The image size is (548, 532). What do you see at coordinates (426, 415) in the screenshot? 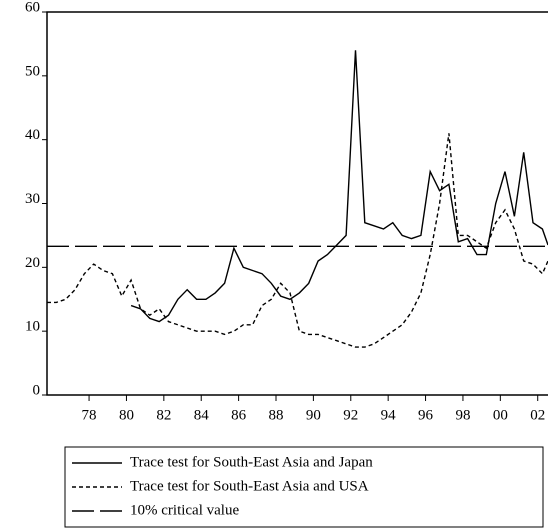
I see `x-tick-label: 96` at bounding box center [426, 415].